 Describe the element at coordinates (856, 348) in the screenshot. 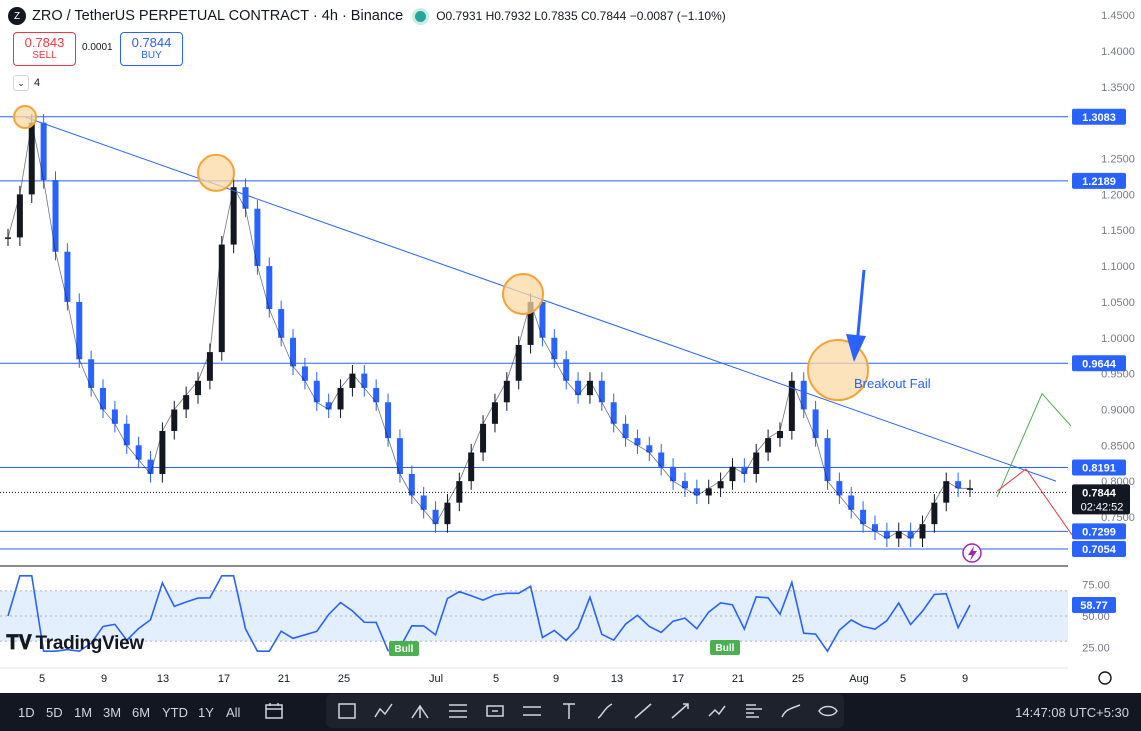

I see `annotation-arrow-head` at that location.